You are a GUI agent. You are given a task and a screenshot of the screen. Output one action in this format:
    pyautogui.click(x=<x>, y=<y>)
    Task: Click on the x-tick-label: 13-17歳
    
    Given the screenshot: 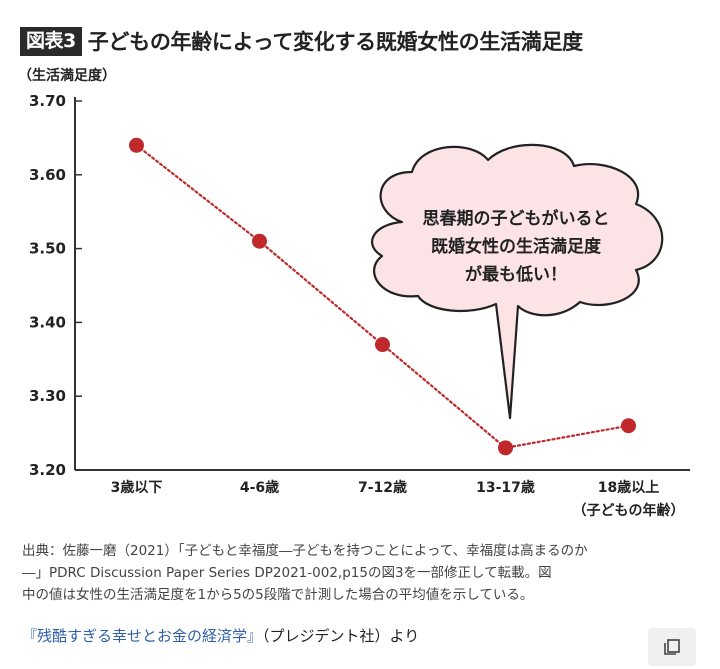 What is the action you would take?
    pyautogui.click(x=505, y=487)
    